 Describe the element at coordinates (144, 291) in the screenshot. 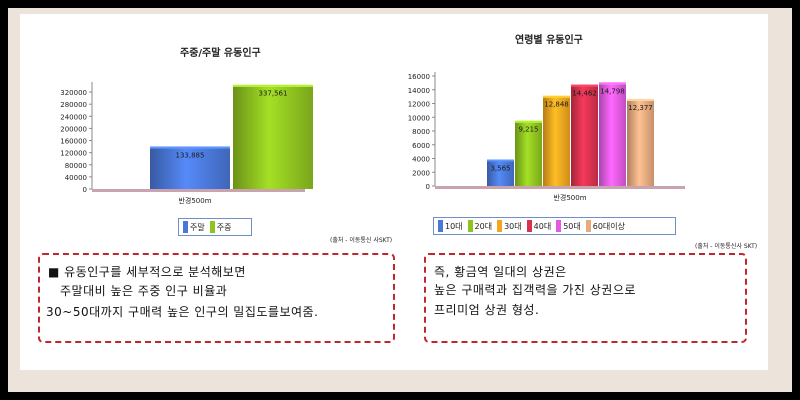

I see `note-left-line-2: 주말대비 높은 주중 인구 비율과` at that location.